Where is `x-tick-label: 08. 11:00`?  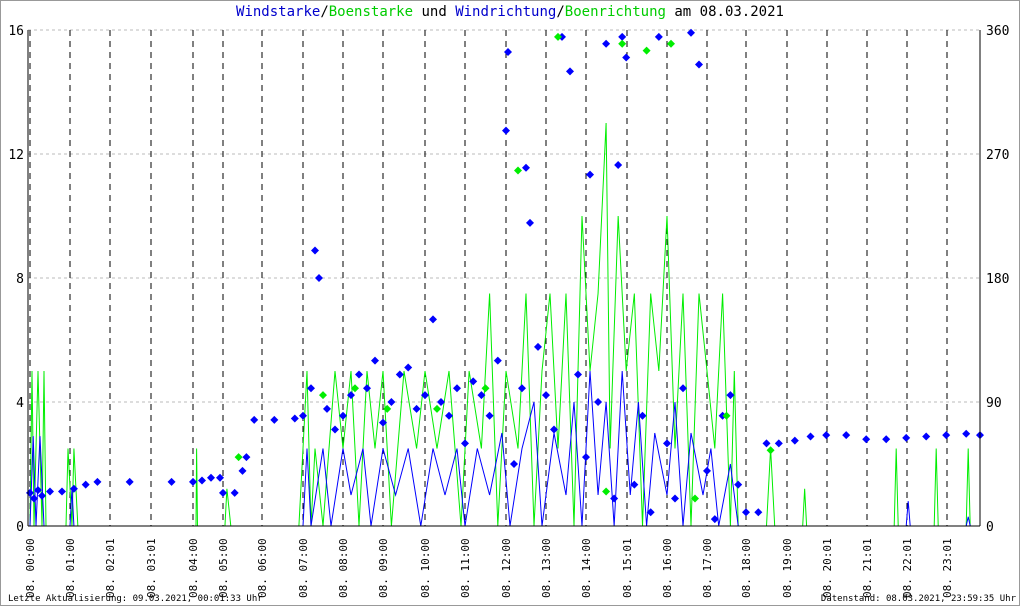
x-tick-label: 08. 11:00 is located at coordinates (465, 568).